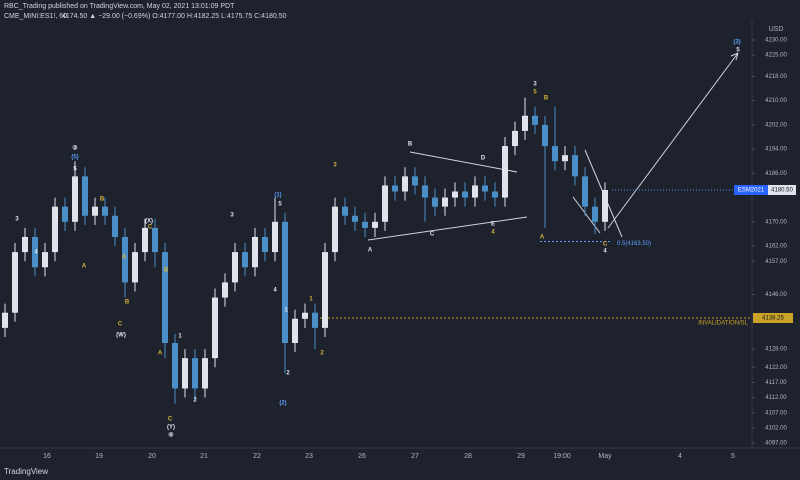 The height and width of the screenshot is (480, 800). Describe the element at coordinates (776, 368) in the screenshot. I see `y-tick-label: 4122.00` at that location.